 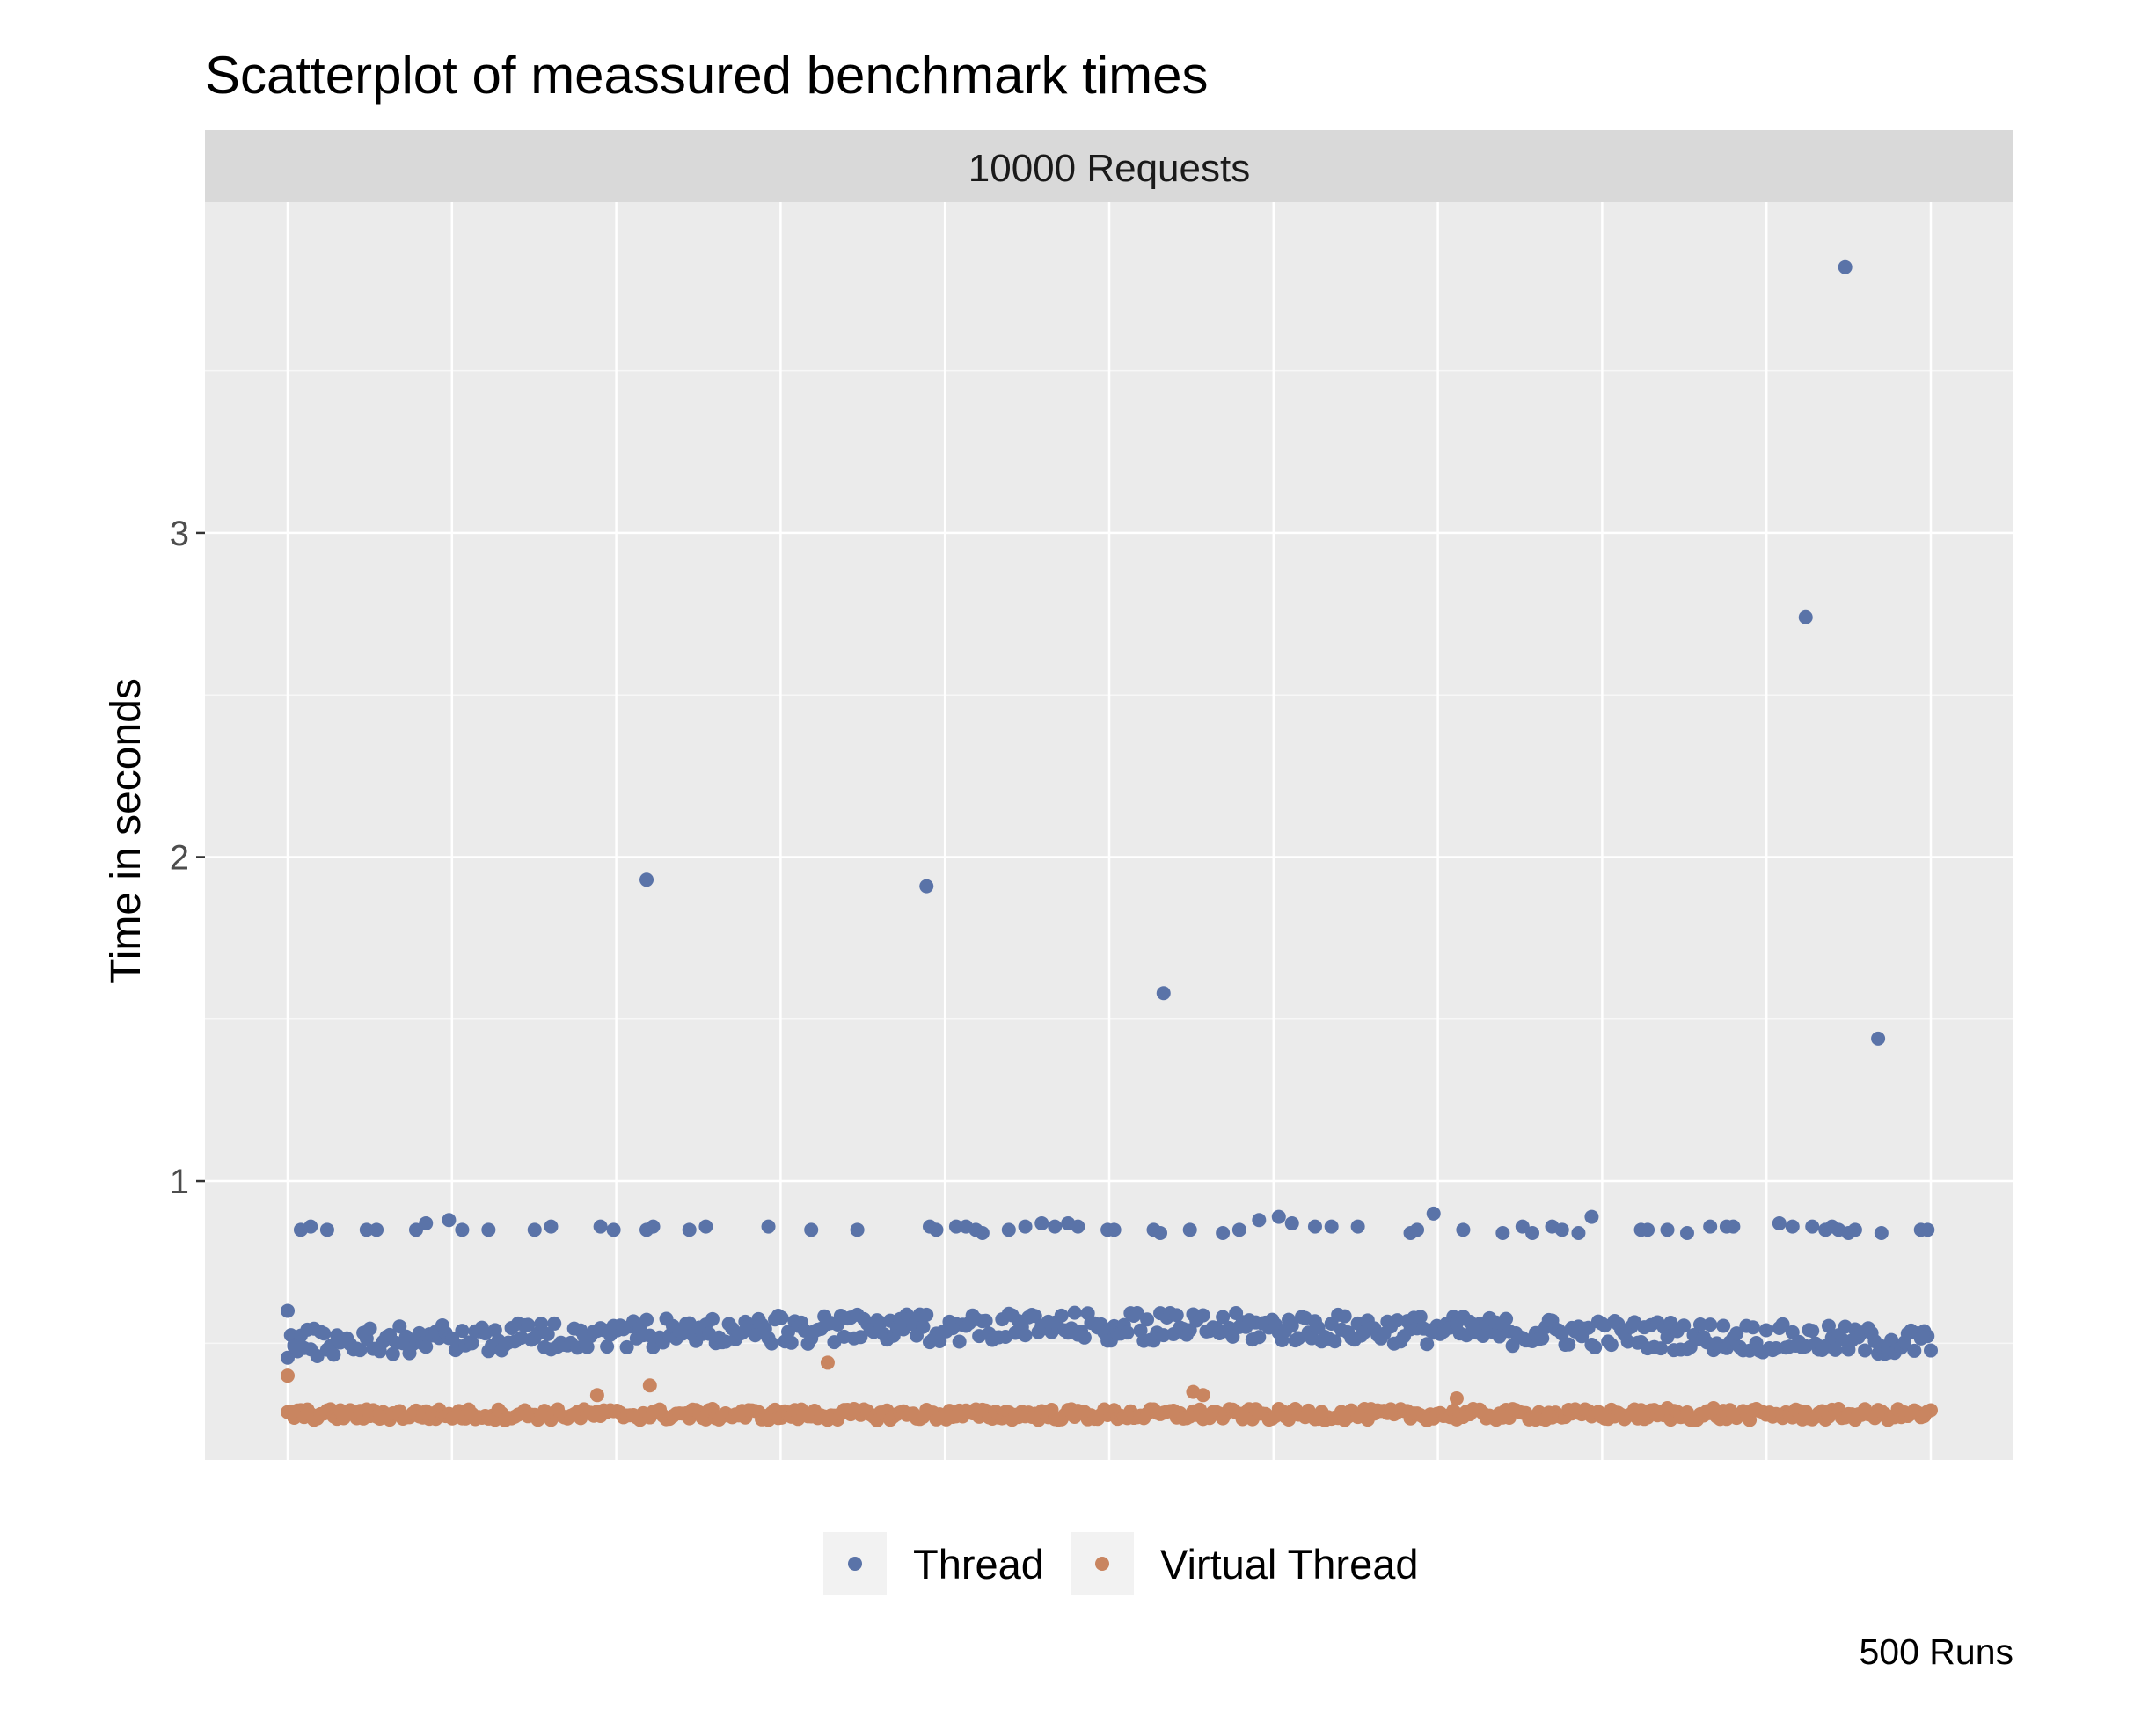 What do you see at coordinates (1936, 1651) in the screenshot?
I see `chart-caption: 500 Runs` at bounding box center [1936, 1651].